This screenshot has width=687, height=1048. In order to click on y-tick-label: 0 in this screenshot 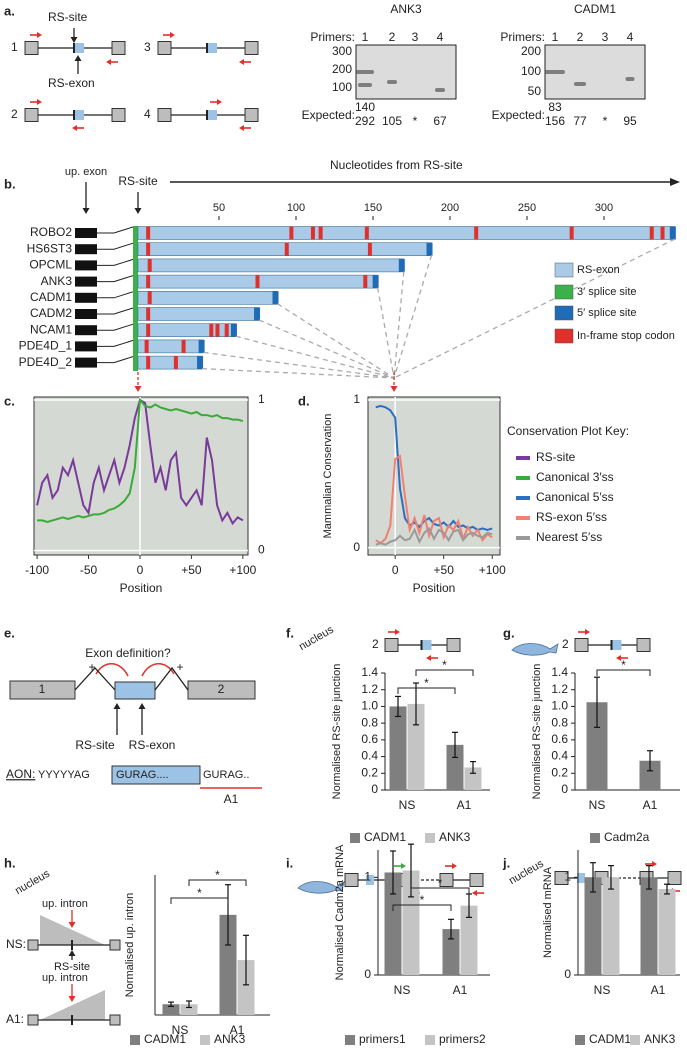, I will do `click(261, 550)`.